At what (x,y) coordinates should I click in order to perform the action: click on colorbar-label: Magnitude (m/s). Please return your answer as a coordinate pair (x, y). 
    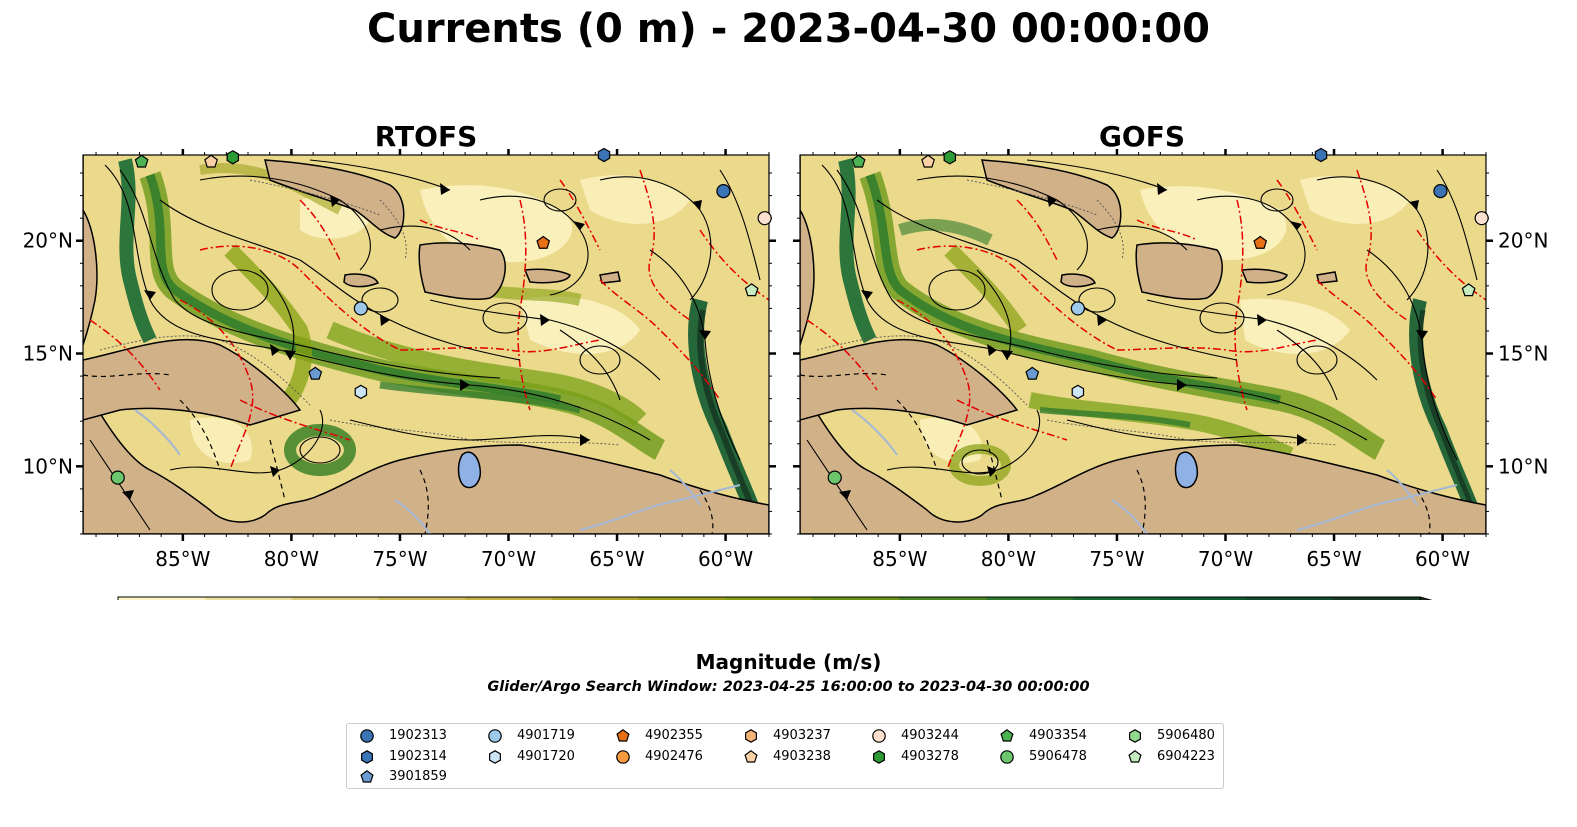
    Looking at the image, I should click on (788, 662).